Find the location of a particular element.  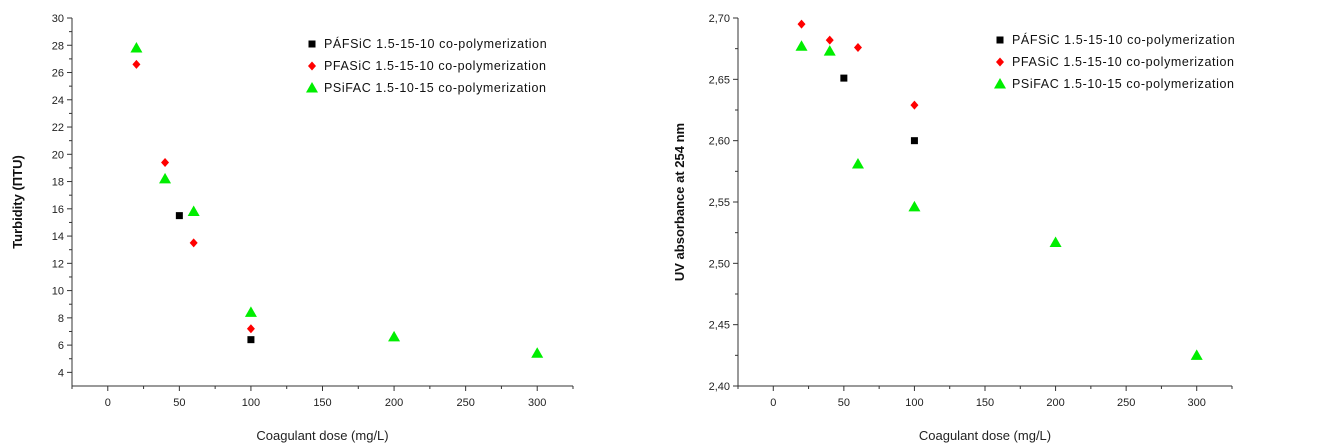

y-tick-label: 14 is located at coordinates (58, 237).